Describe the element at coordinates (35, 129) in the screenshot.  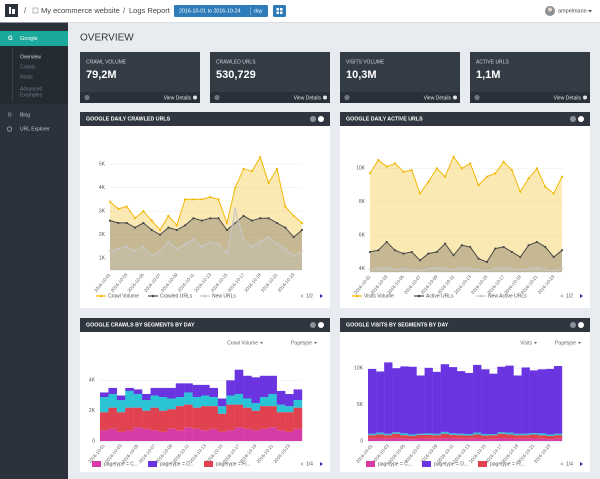
I see `sidebar-link: URL Explorer` at that location.